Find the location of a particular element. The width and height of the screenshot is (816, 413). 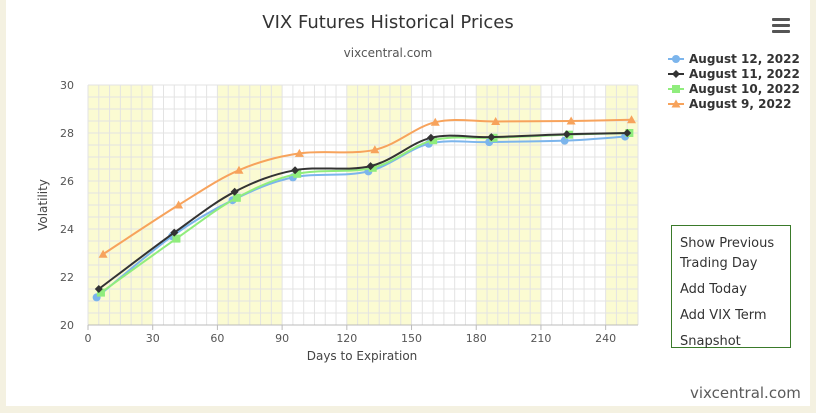

x-axis-title: Days to Expiration is located at coordinates (362, 356).